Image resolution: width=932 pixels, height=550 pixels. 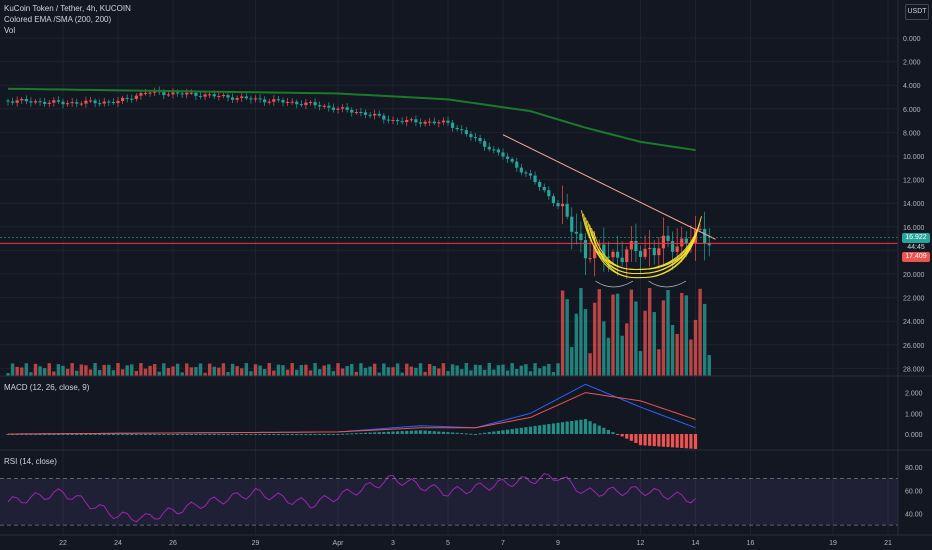 I want to click on time-tick-label: 14, so click(x=696, y=543).